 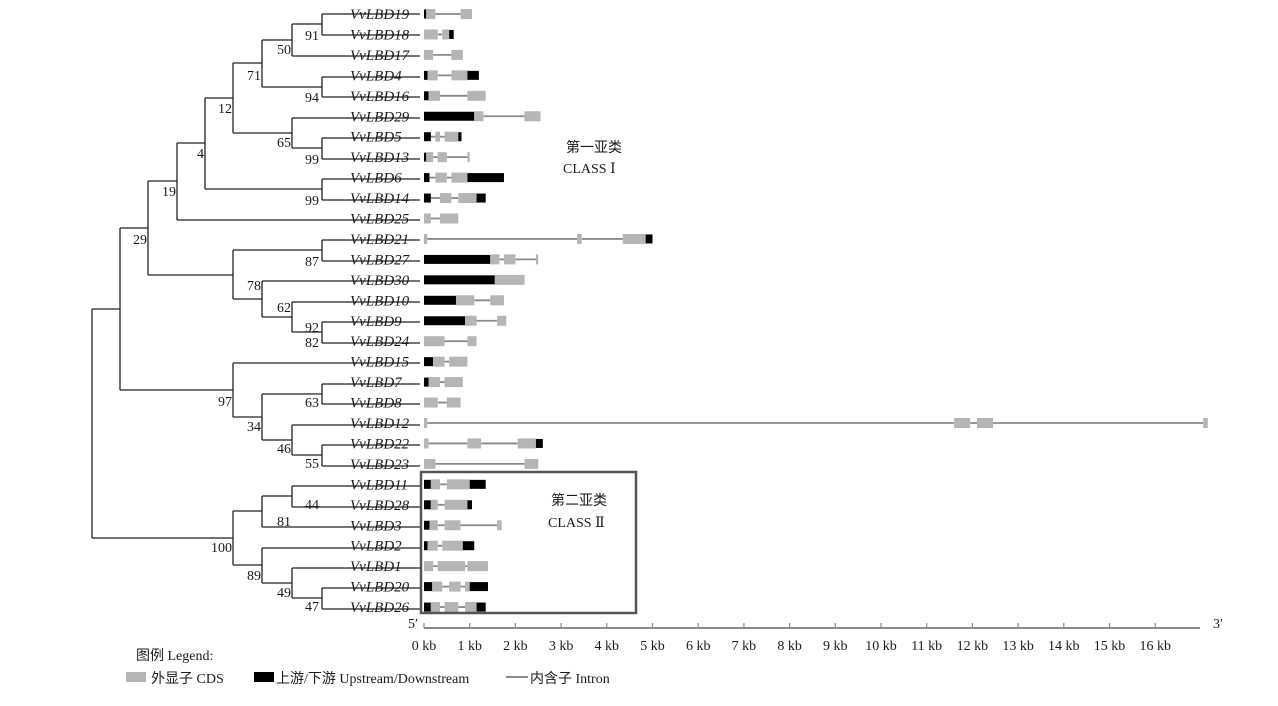 What do you see at coordinates (528, 542) in the screenshot?
I see `class2-box` at bounding box center [528, 542].